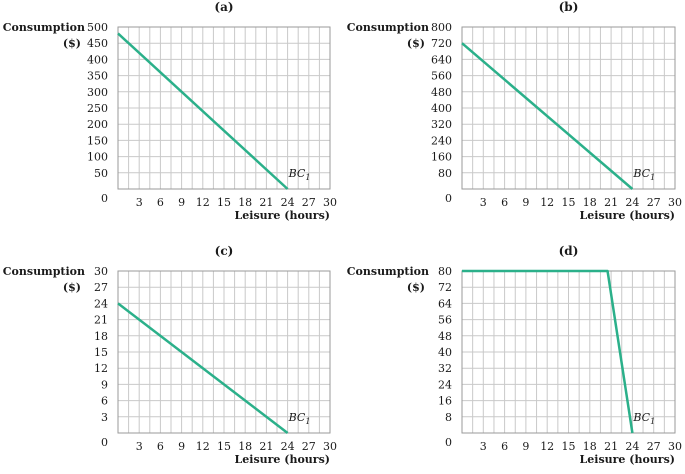  What do you see at coordinates (97, 108) in the screenshot?
I see `y-tick-label: 250` at bounding box center [97, 108].